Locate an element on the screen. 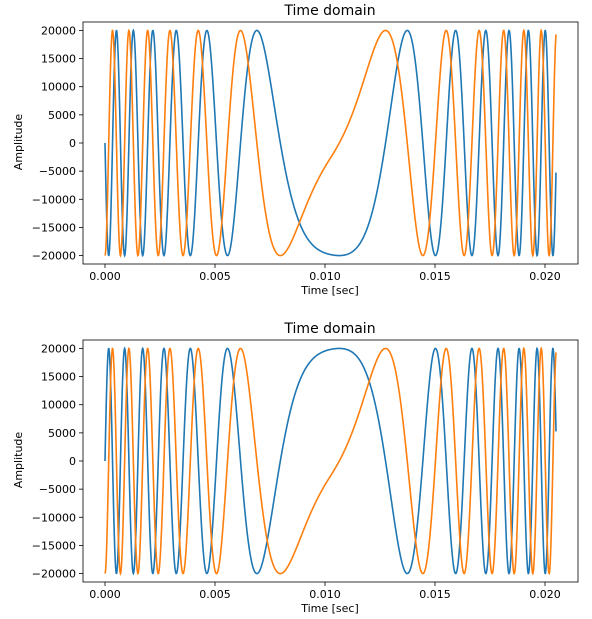 This screenshot has width=592, height=619. chart-top-xlabel: Time [sec] is located at coordinates (329, 290).